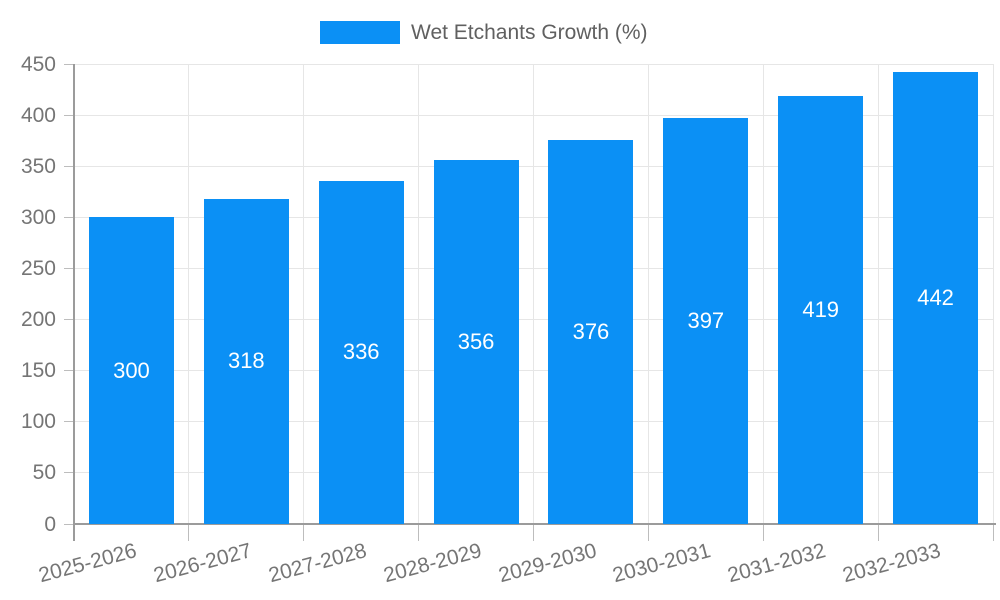 The width and height of the screenshot is (1000, 600). I want to click on x-tick-label: 2030-2031, so click(662, 563).